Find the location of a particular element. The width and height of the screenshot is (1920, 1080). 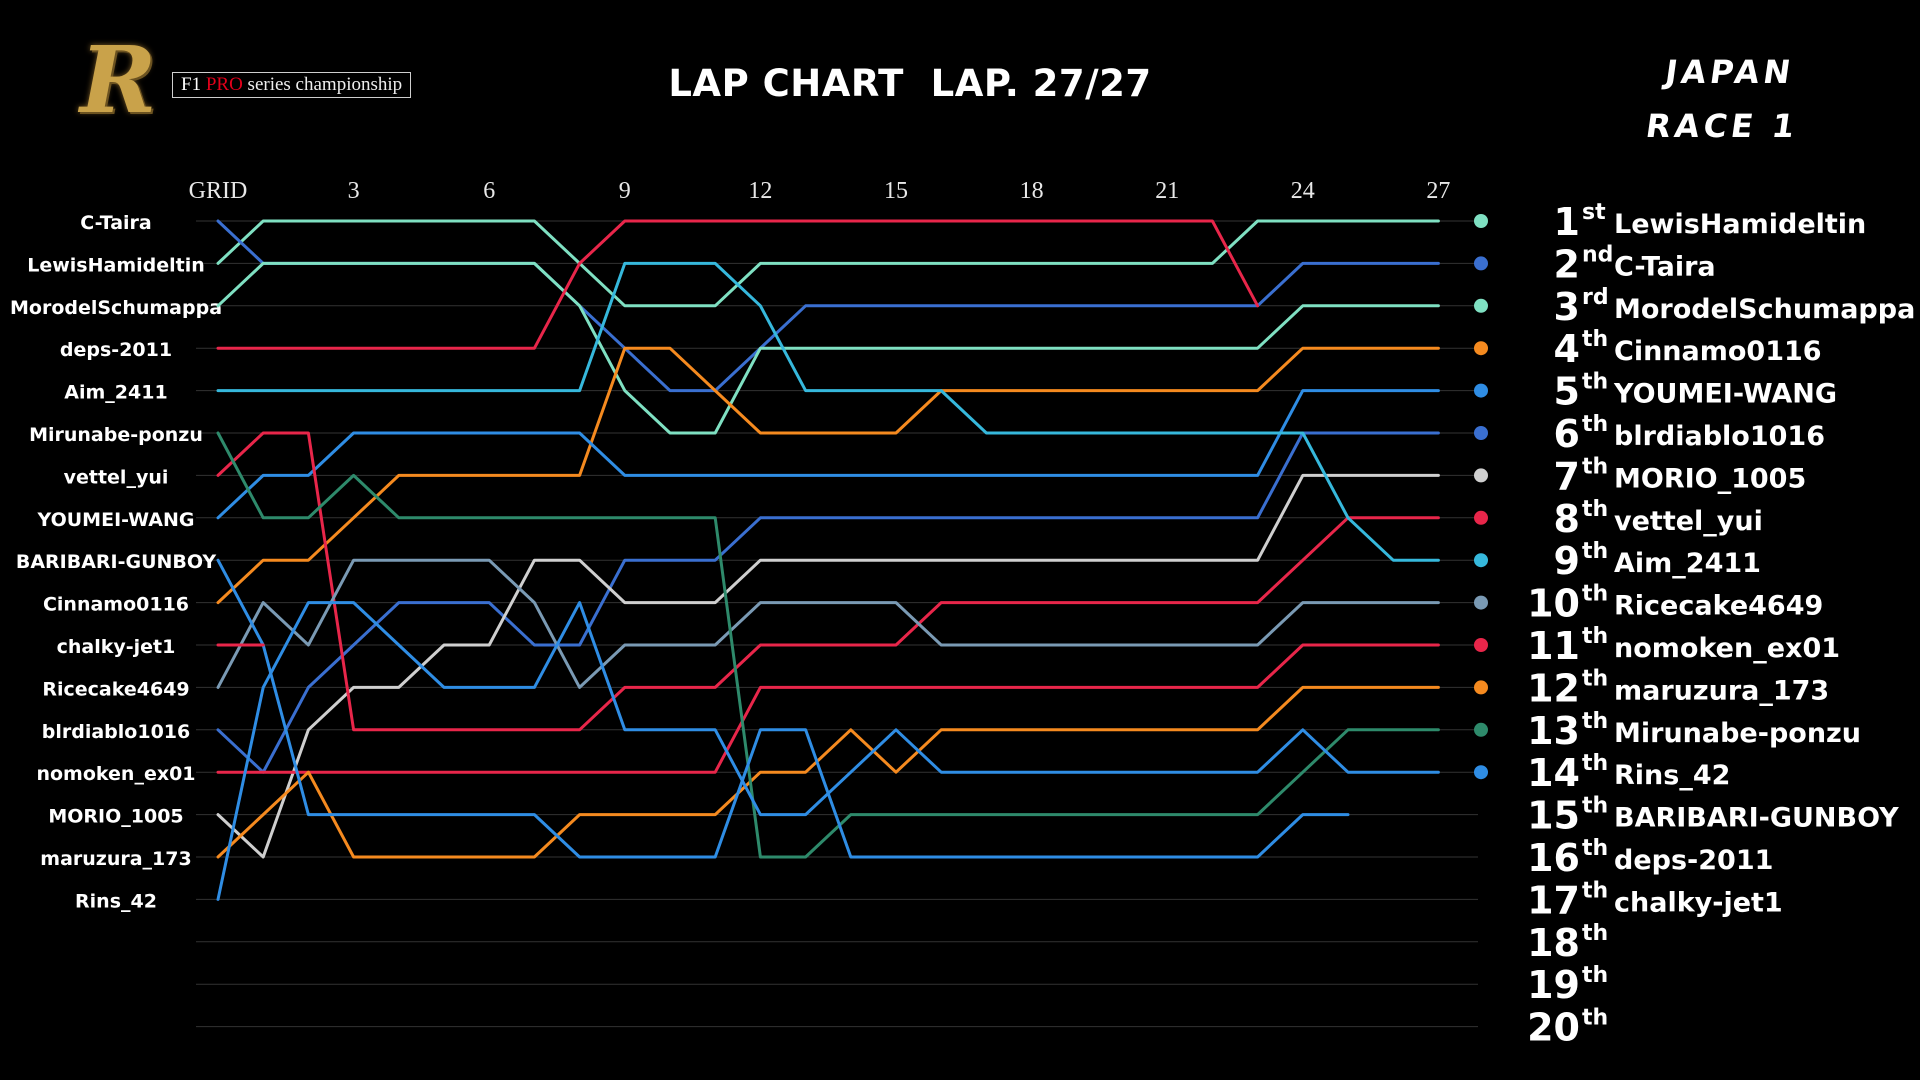

logo-wordmark: F1 PRO series championship is located at coordinates (292, 85).